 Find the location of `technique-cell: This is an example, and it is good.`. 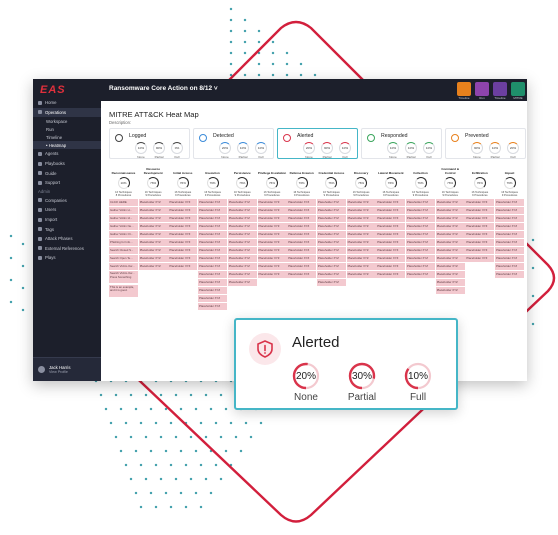

technique-cell: This is an example, and it is good. is located at coordinates (123, 290).